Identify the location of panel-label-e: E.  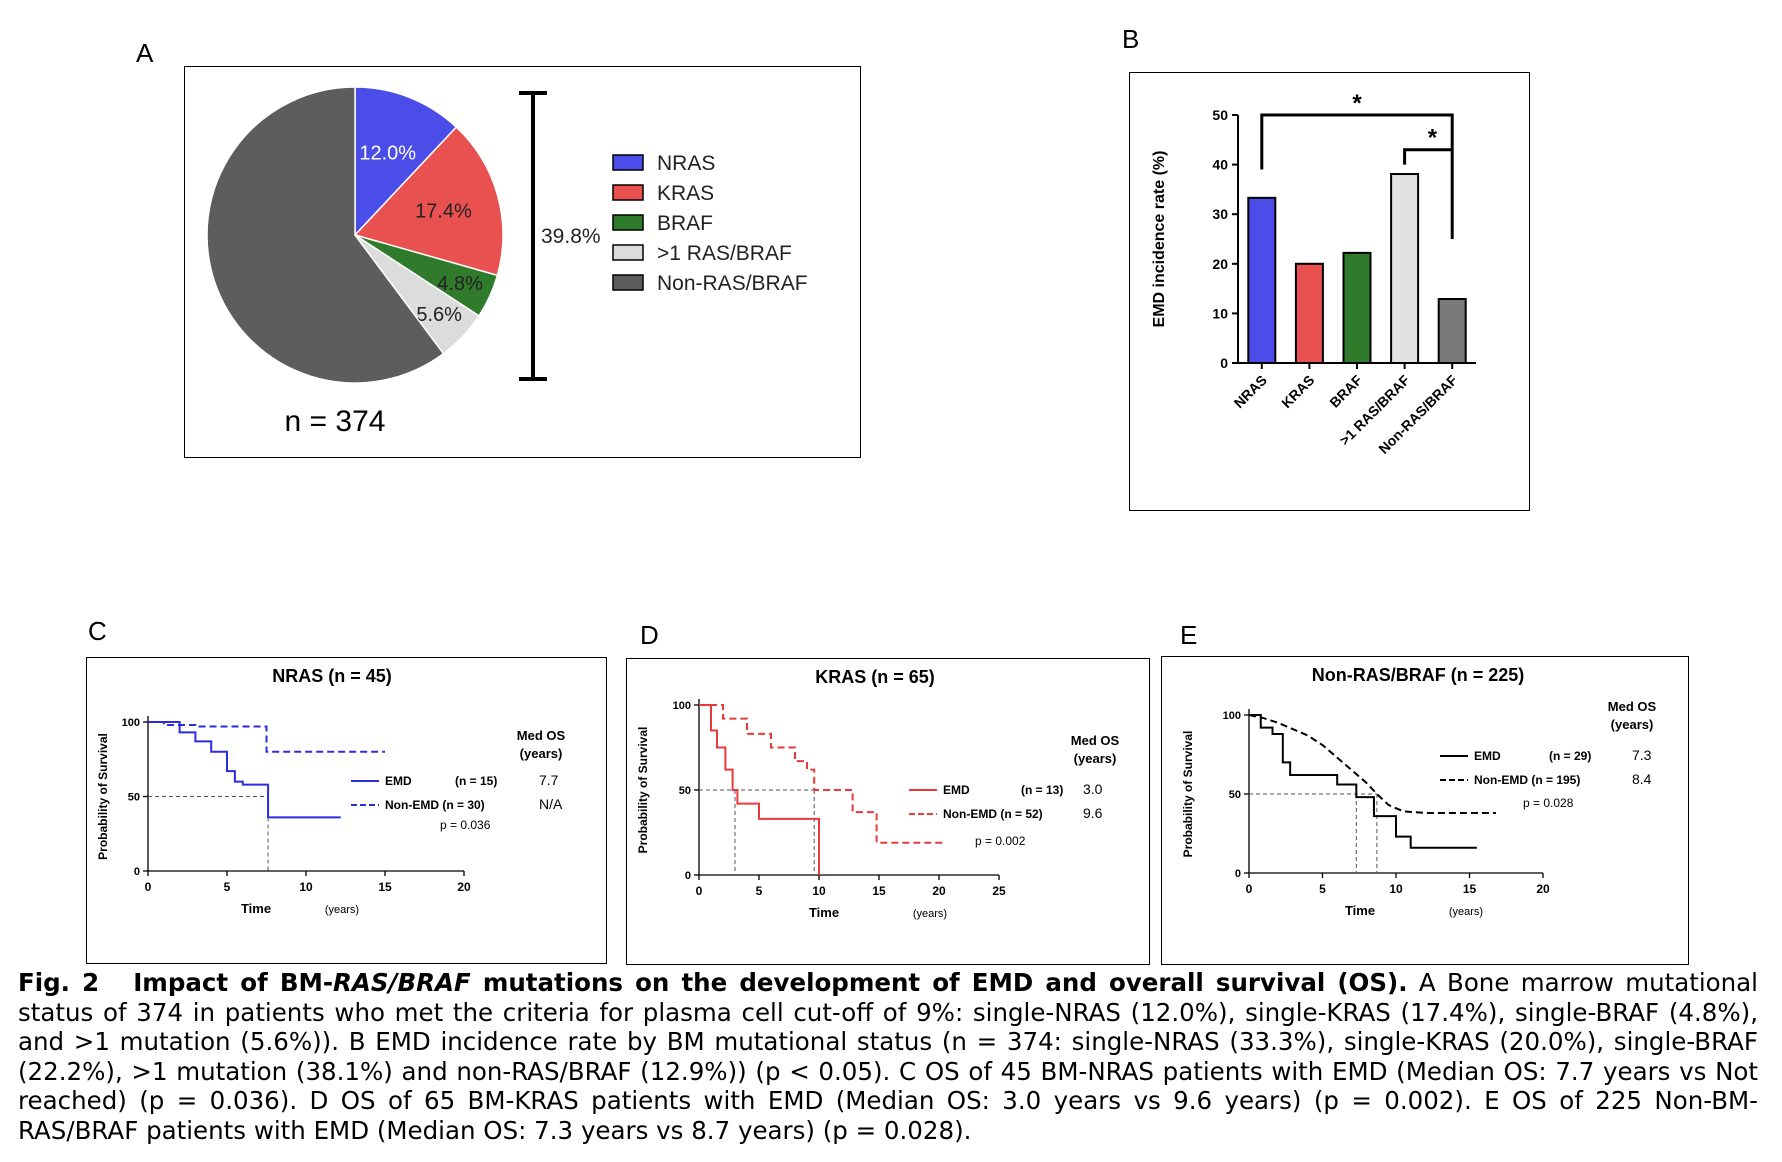
(1189, 635).